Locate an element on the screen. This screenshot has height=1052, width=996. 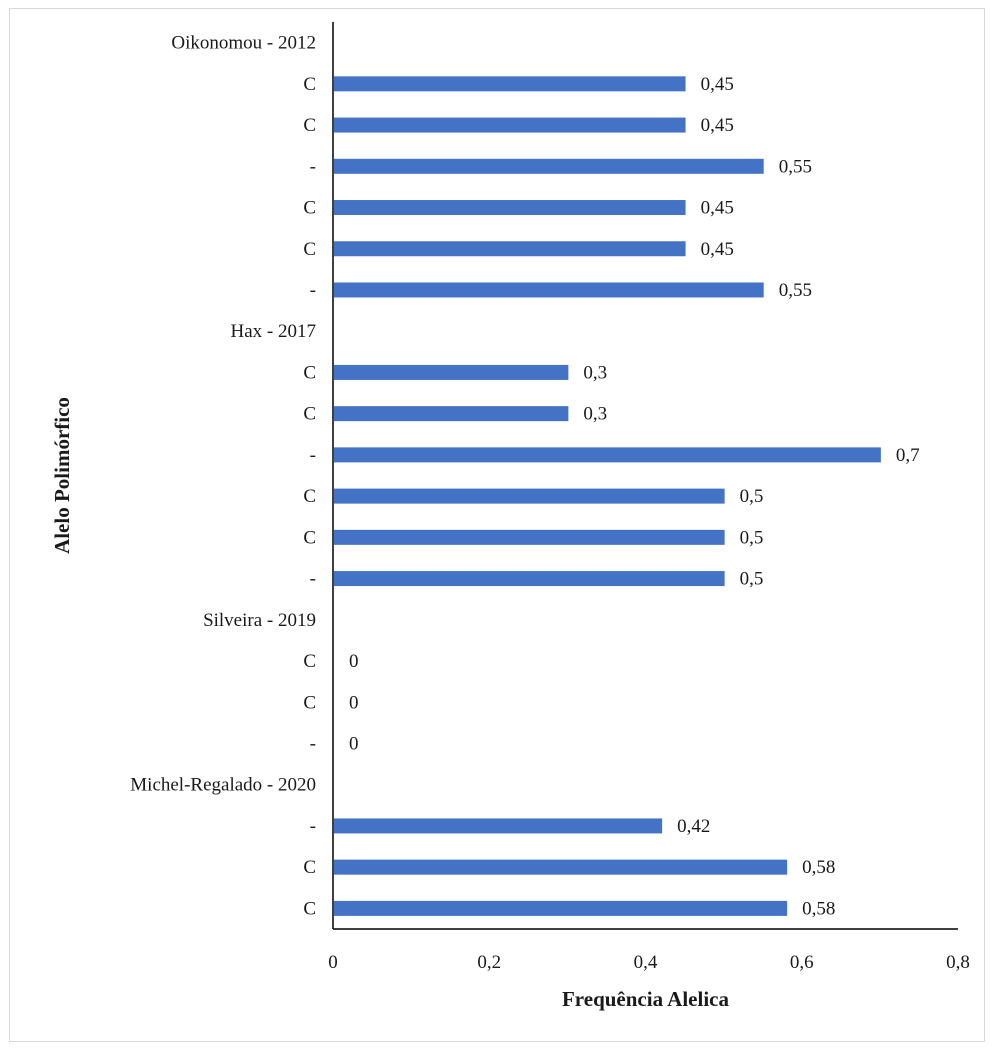
data-label: 0,7 is located at coordinates (908, 455).